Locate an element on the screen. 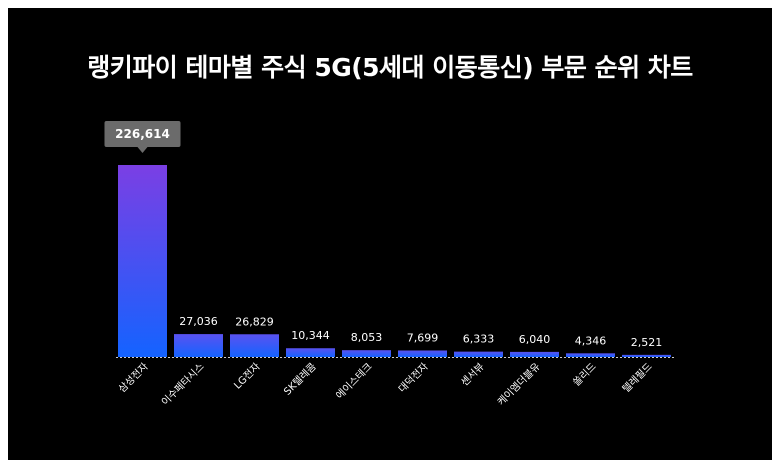 This screenshot has height=468, width=780. category-label-2: 이수페타시스 is located at coordinates (183, 385).